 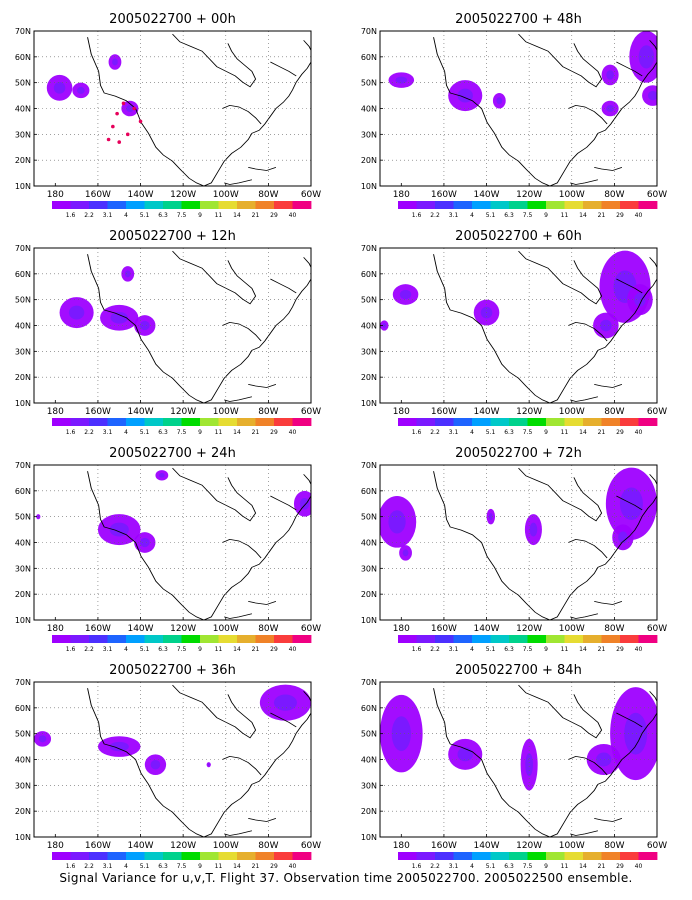 I want to click on lon-tick-label: 180, so click(x=55, y=195).